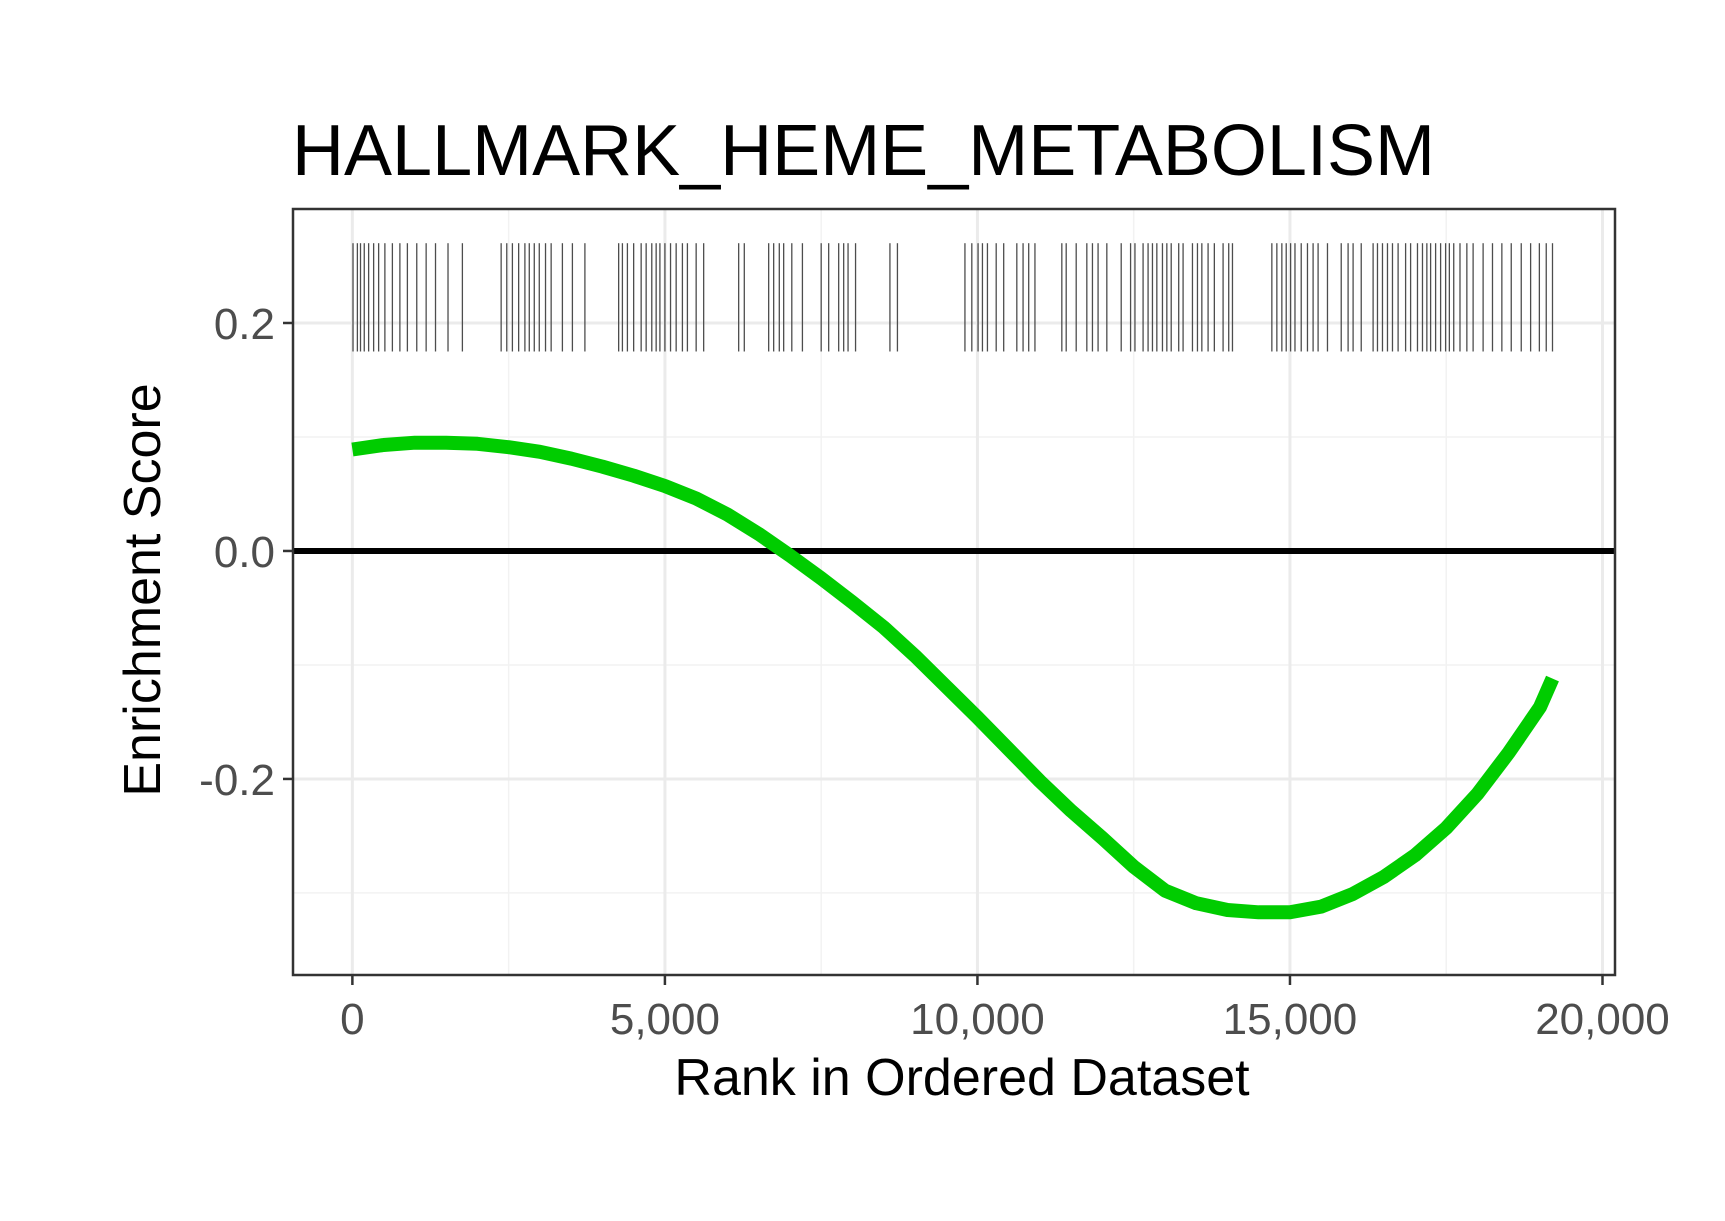 Image resolution: width=1725 pixels, height=1221 pixels. I want to click on chart-title: HALLMARK_HEME_METABOLISM, so click(863, 151).